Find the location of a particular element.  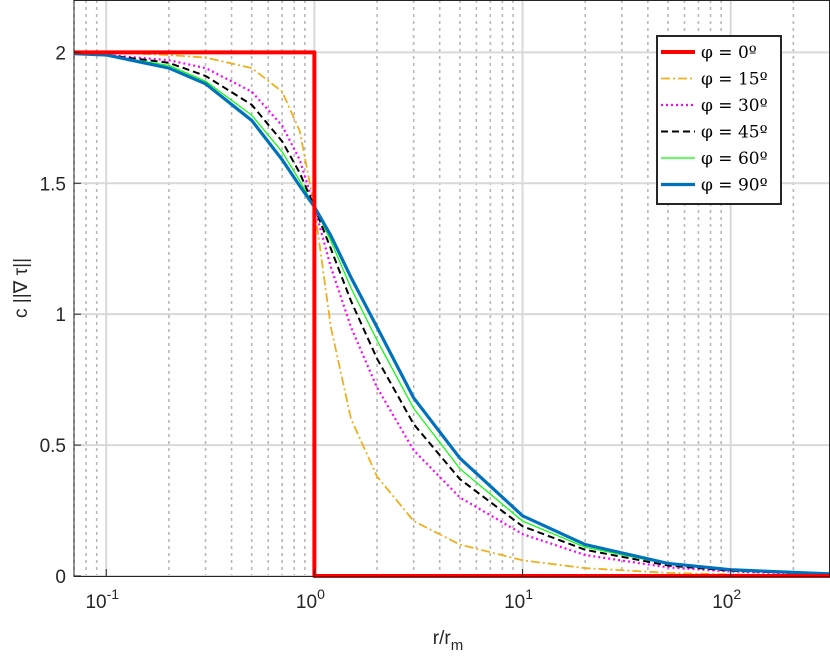

legend-box is located at coordinates (719, 120).